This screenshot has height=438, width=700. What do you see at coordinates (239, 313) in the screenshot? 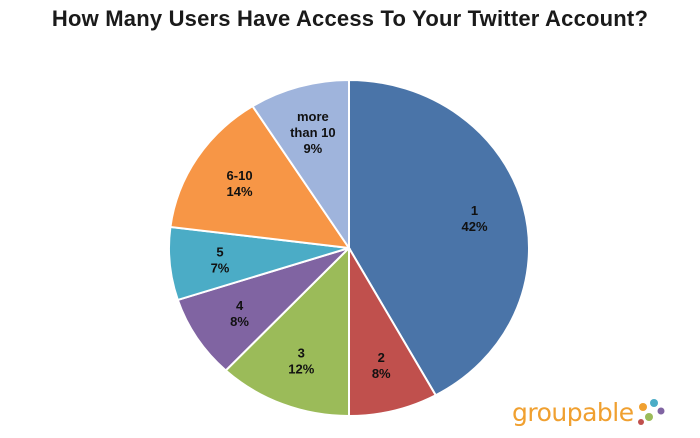
I see `slice-label-4: 4 8%` at bounding box center [239, 313].